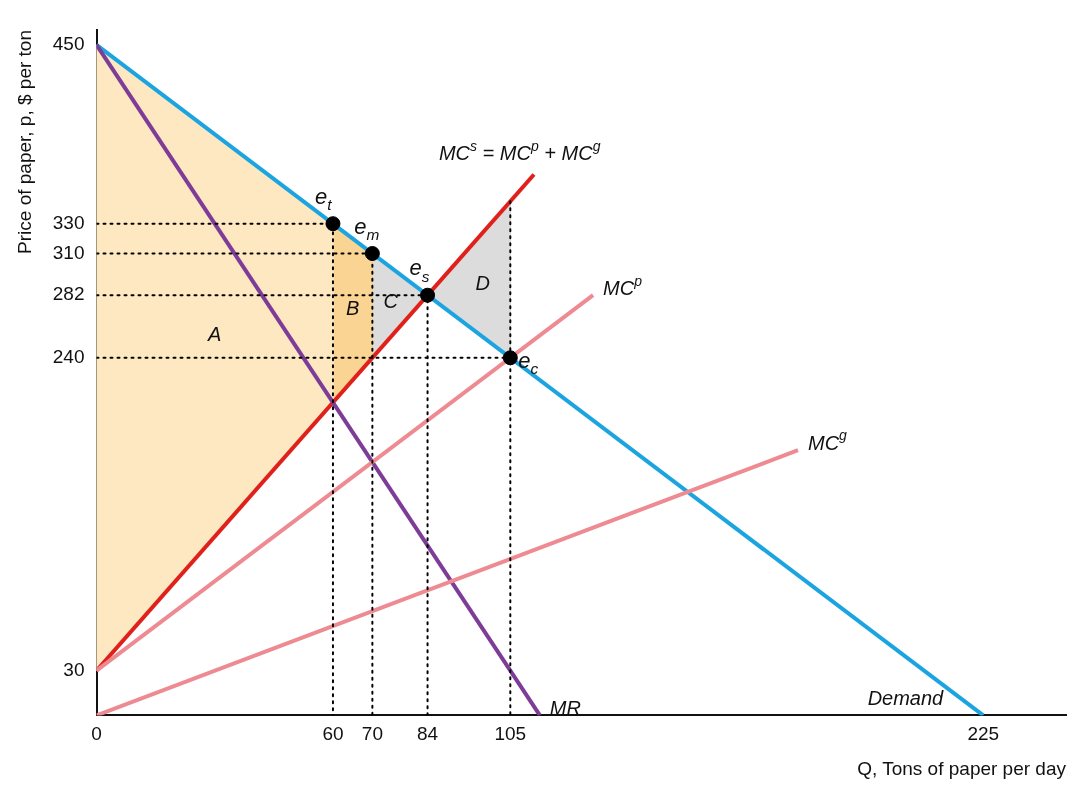 This screenshot has height=790, width=1076. Describe the element at coordinates (74, 669) in the screenshot. I see `y-tick-label: 30` at that location.